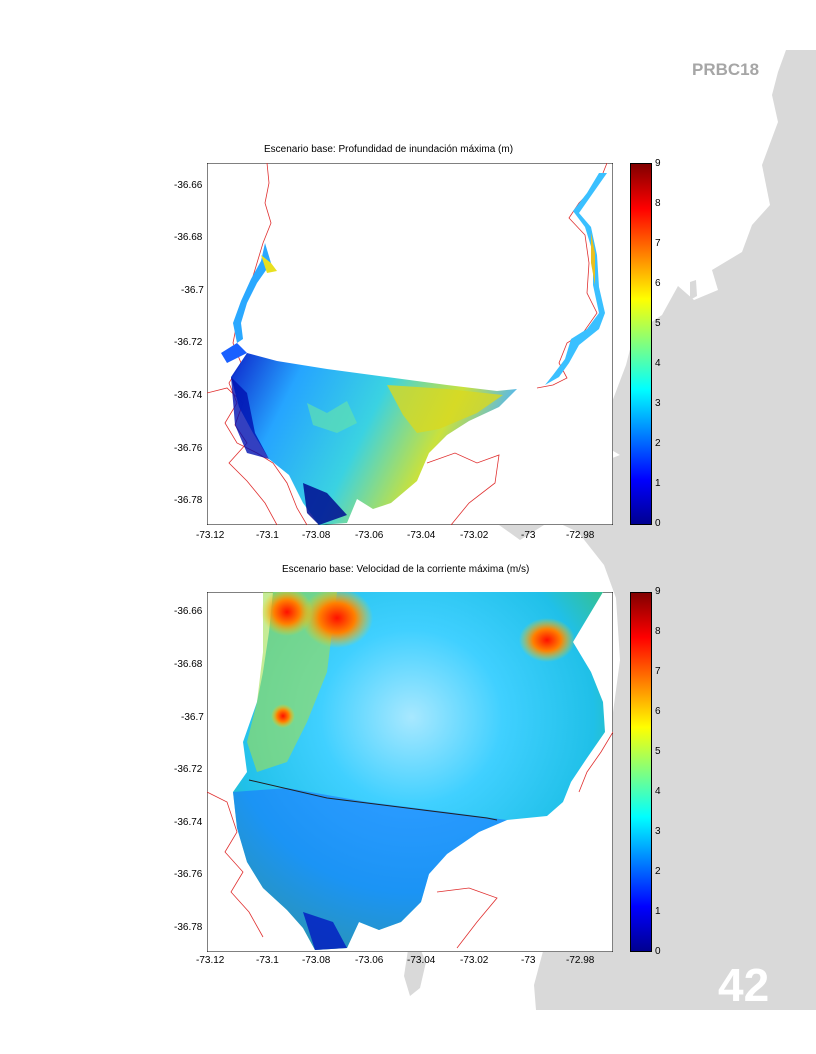 This screenshot has height=1054, width=816. Describe the element at coordinates (658, 951) in the screenshot. I see `chart-2-colorbar-tick: 0` at that location.